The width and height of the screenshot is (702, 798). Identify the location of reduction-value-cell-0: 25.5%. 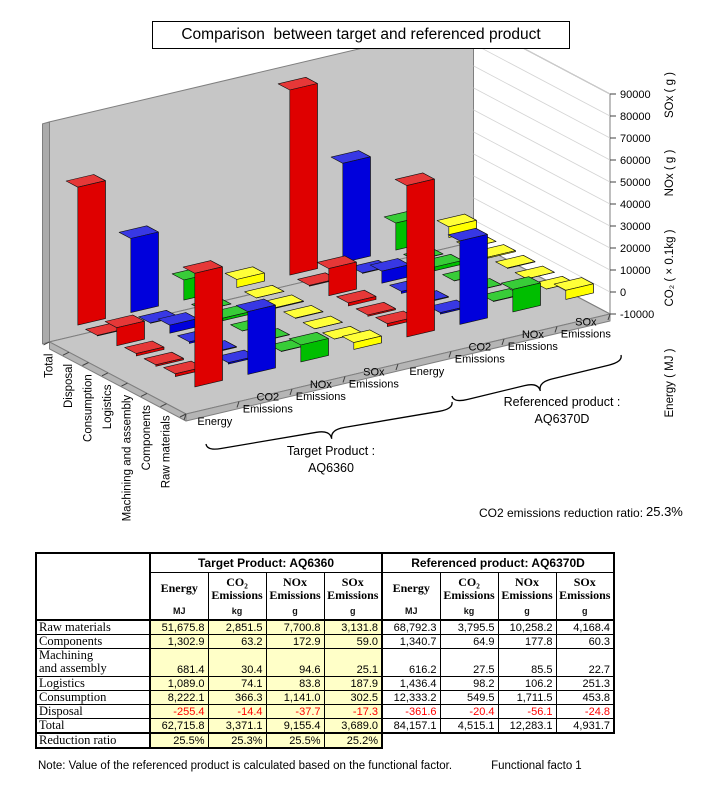
(179, 741).